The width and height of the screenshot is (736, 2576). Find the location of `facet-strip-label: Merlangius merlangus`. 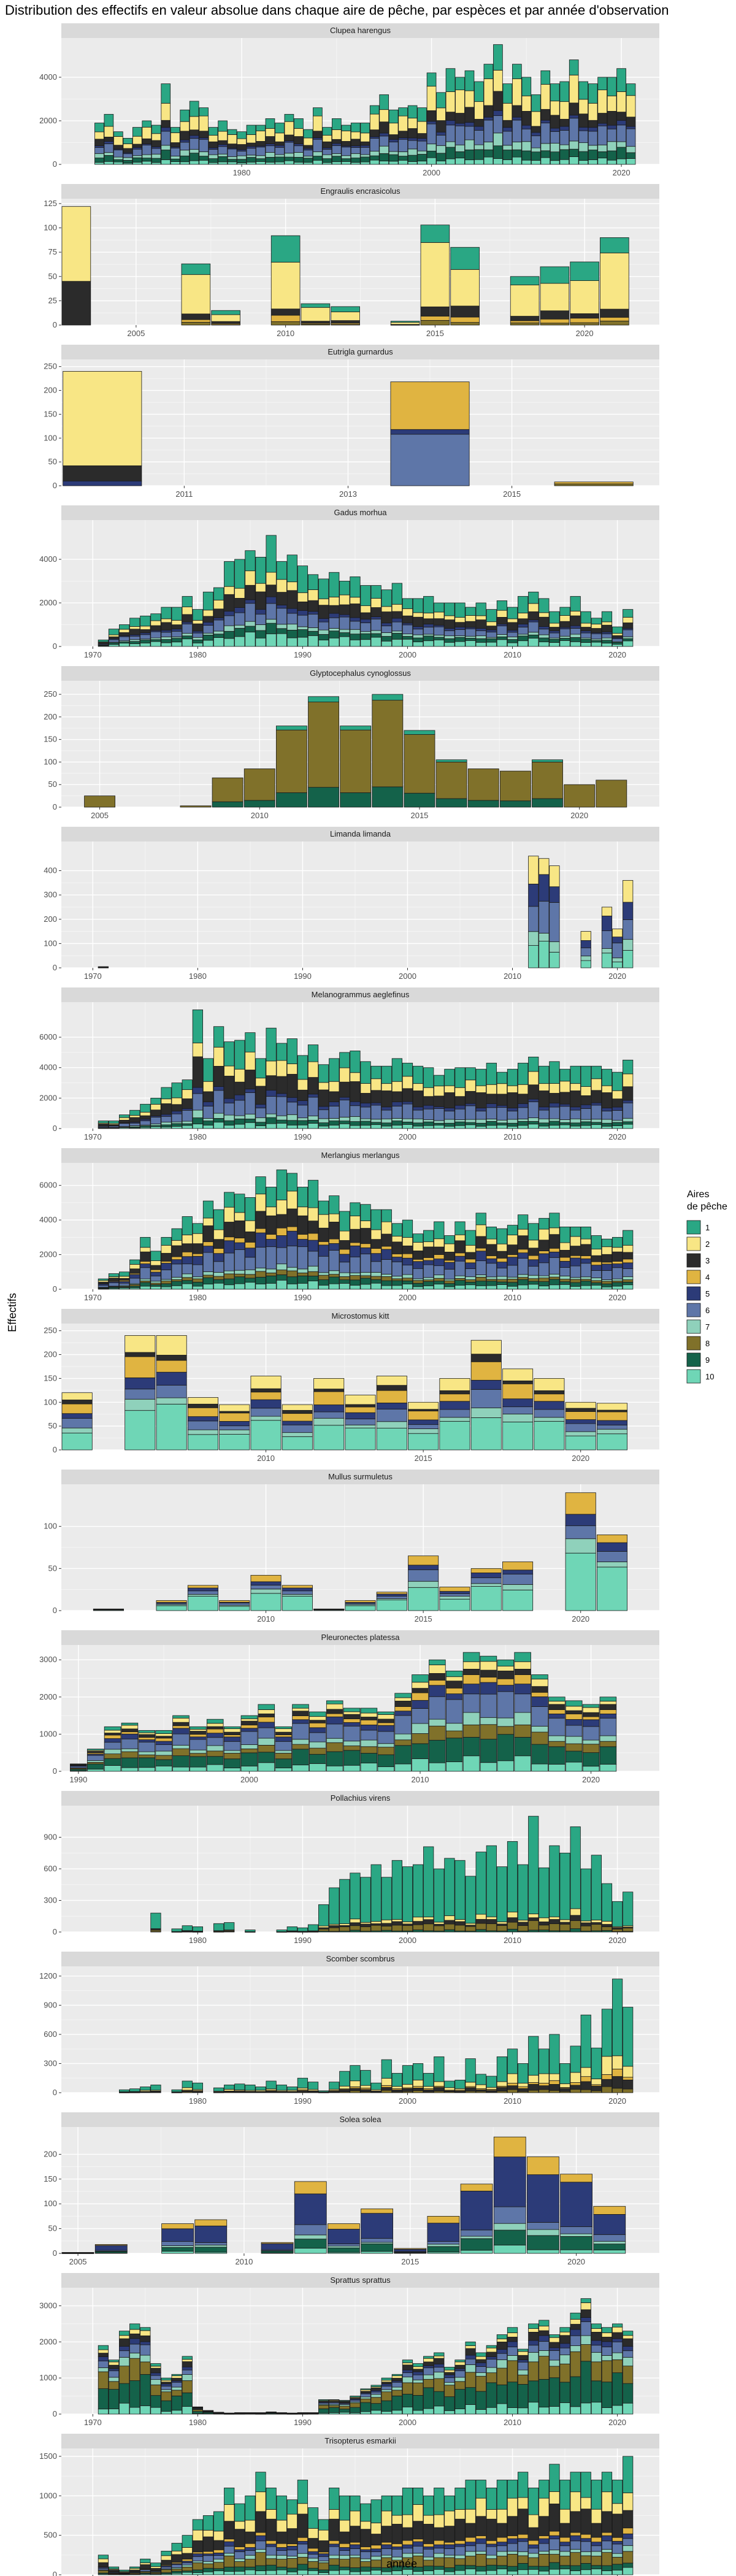

facet-strip-label: Merlangius merlangus is located at coordinates (360, 1155).